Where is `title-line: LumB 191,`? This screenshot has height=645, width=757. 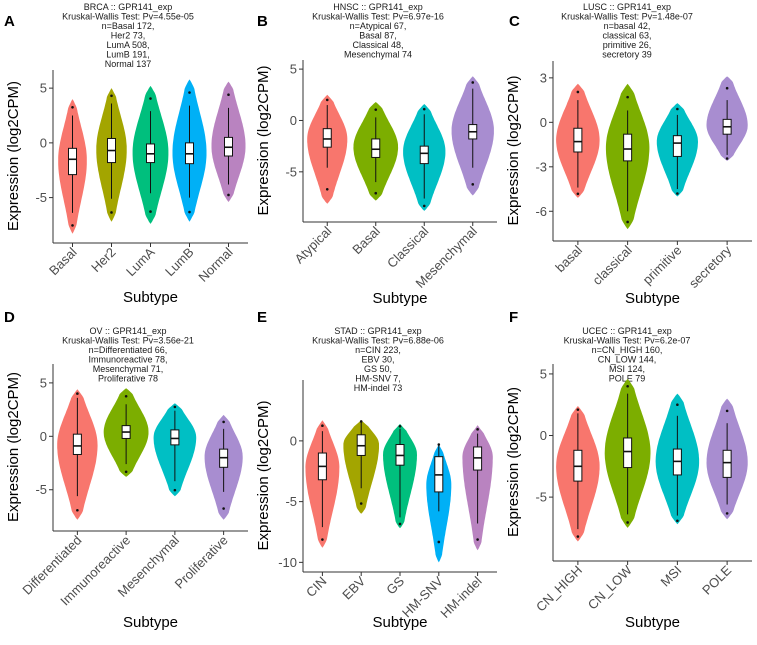
title-line: LumB 191, is located at coordinates (128, 55).